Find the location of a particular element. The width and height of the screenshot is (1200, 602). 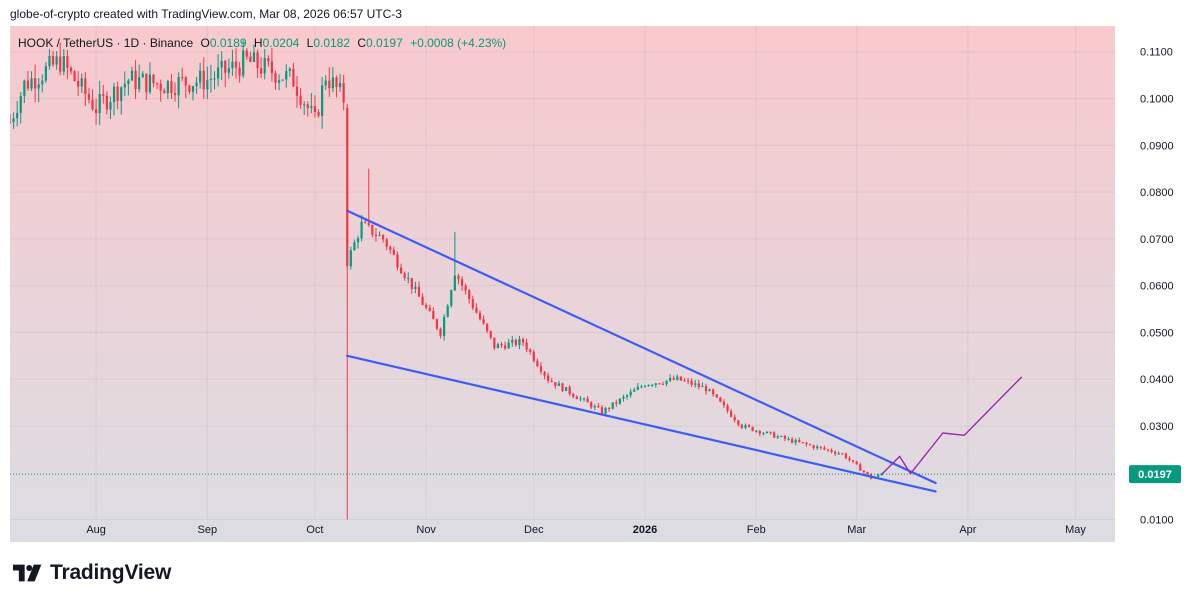

time-tick-label: Dec is located at coordinates (534, 530).